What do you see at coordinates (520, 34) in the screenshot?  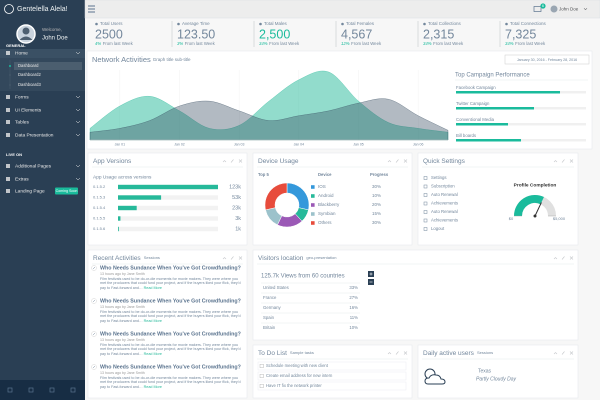 I see `stat-value: 7,325` at bounding box center [520, 34].